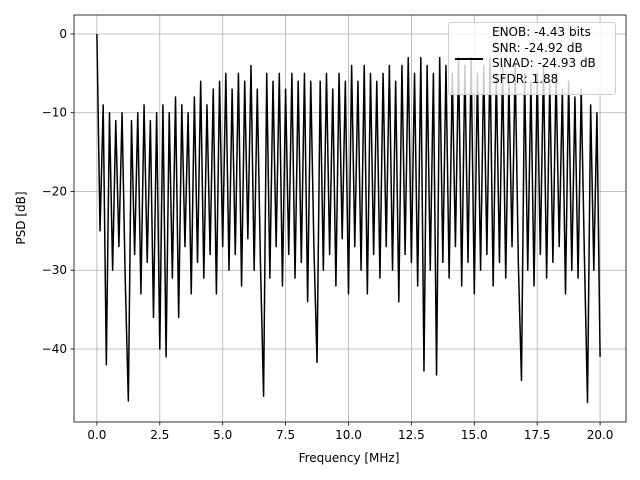 This screenshot has height=480, width=640. What do you see at coordinates (474, 435) in the screenshot?
I see `x-tick-label: 15.0` at bounding box center [474, 435].